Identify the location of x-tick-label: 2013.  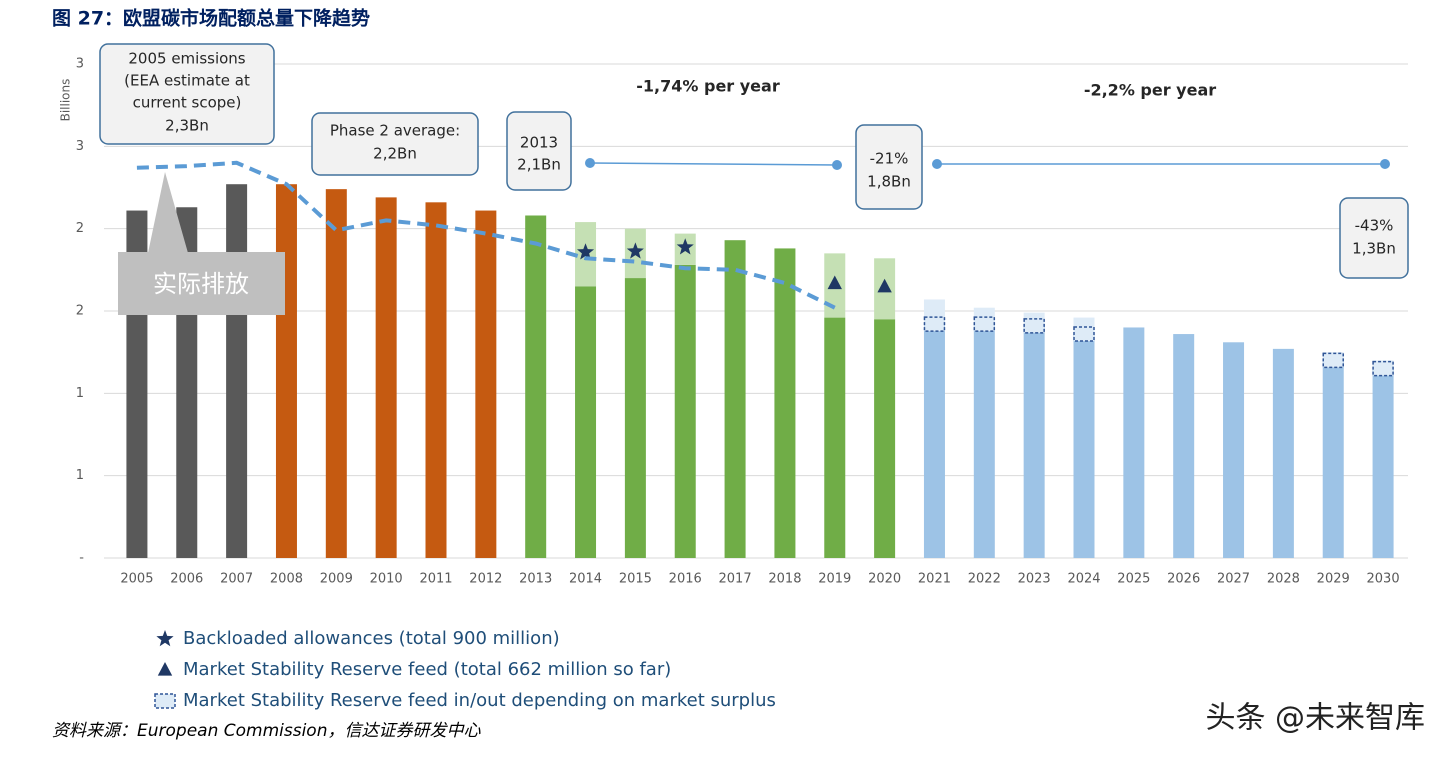
(535, 579).